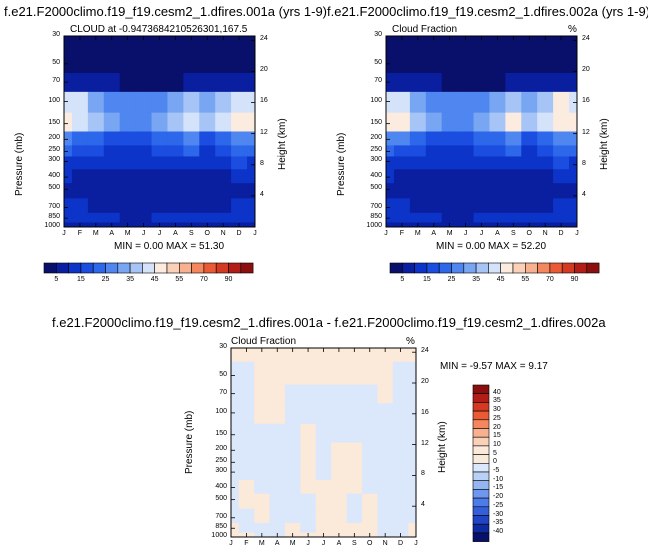 Image resolution: width=648 pixels, height=557 pixels. Describe the element at coordinates (476, 279) in the screenshot. I see `p2-colorbar-label: 35` at that location.